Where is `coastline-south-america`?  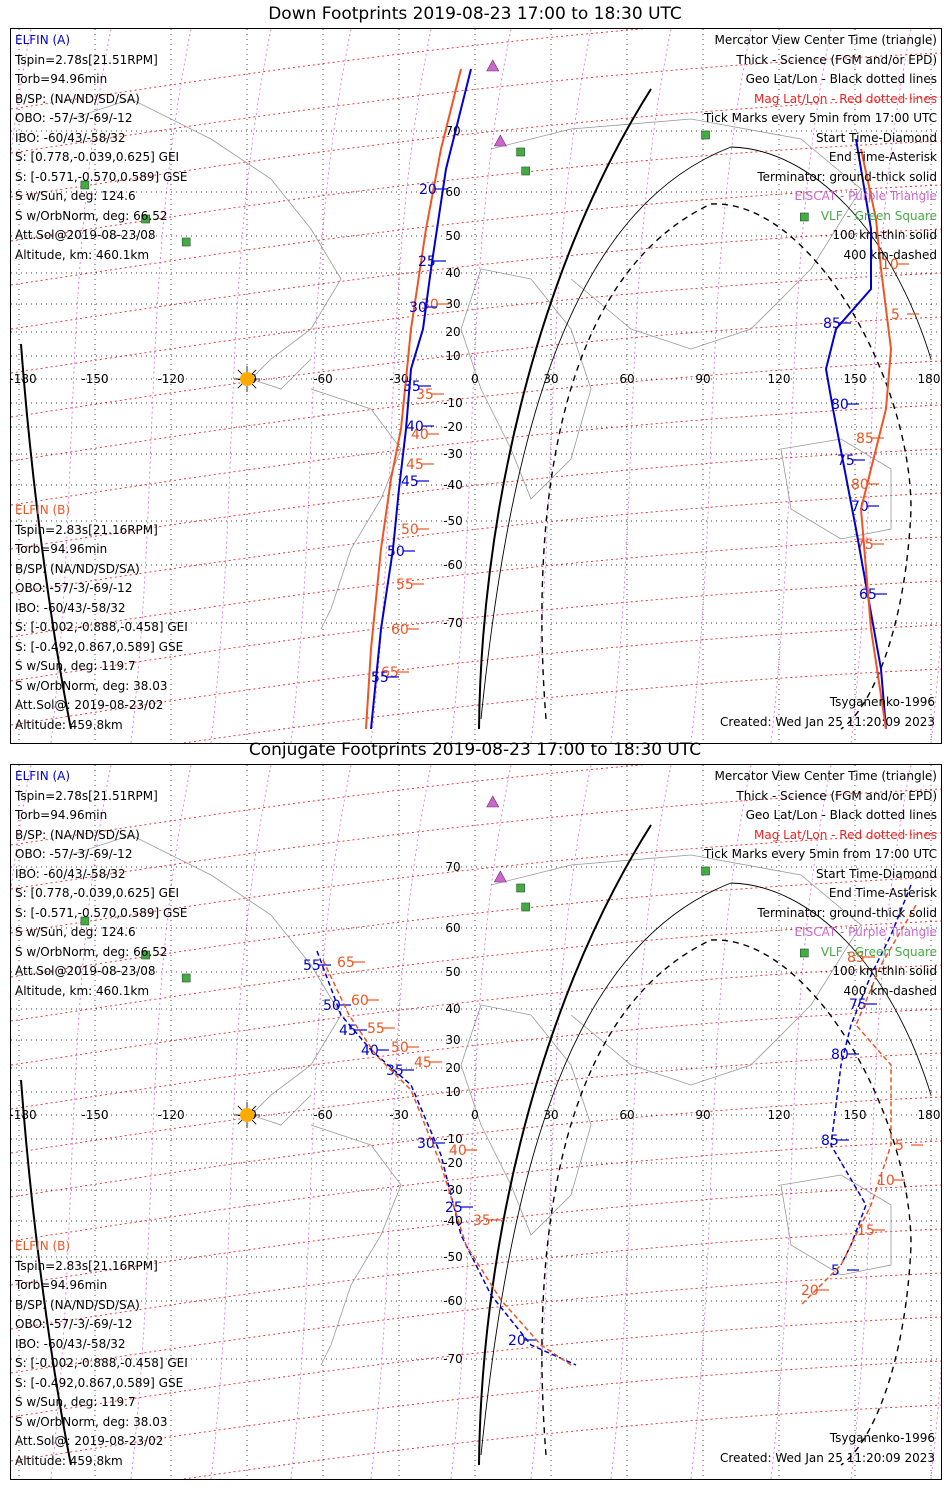
coastline-south-america is located at coordinates (356, 1245).